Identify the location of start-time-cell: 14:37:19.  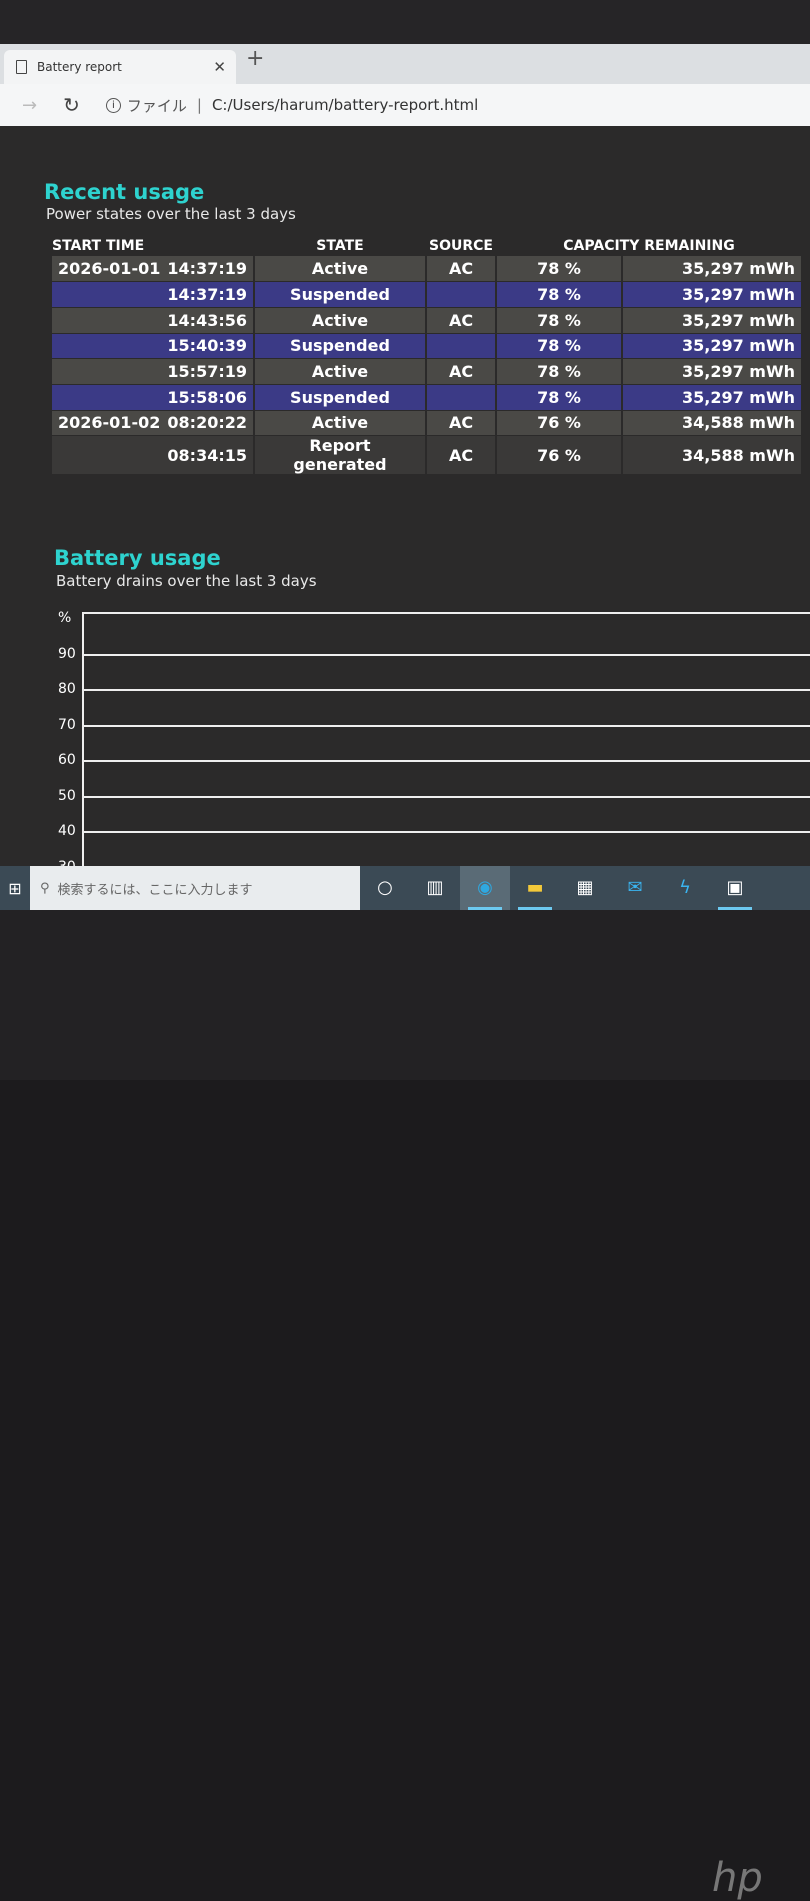
(153, 294).